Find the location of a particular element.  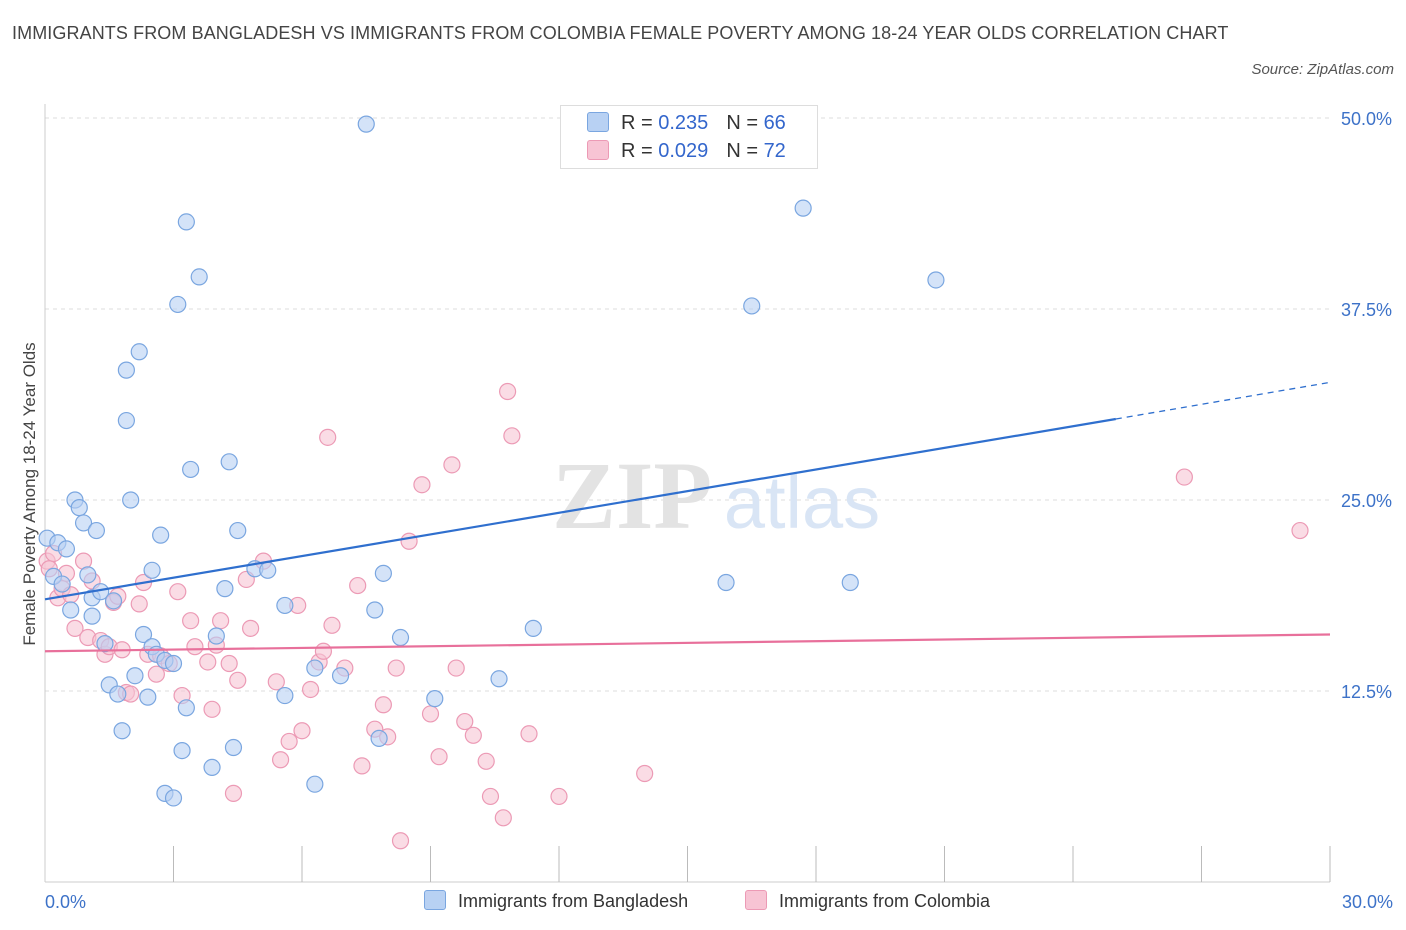

legend-row-bangladesh: R = 0.235 N = 66 is located at coordinates (686, 124).